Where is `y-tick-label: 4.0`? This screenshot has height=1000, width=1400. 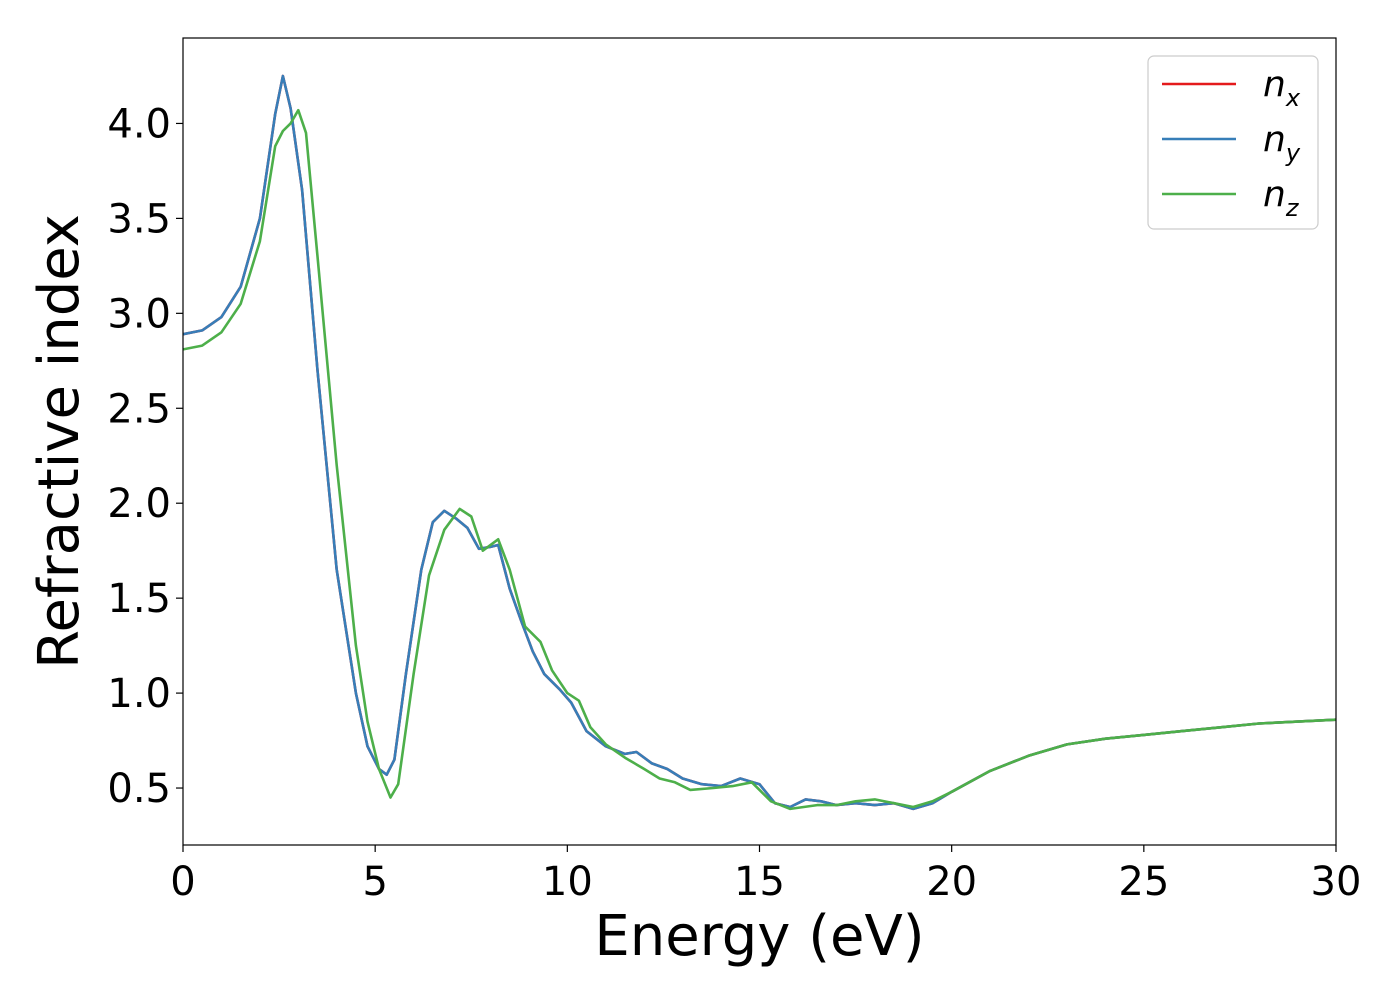 y-tick-label: 4.0 is located at coordinates (139, 124).